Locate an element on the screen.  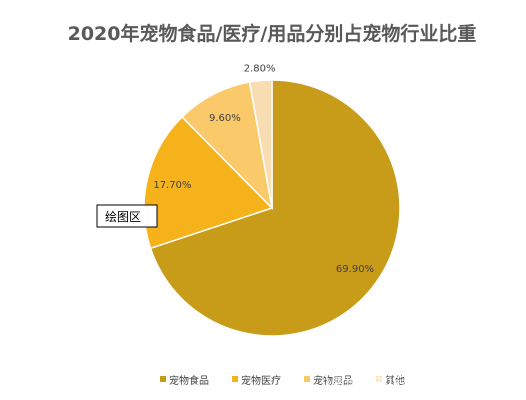
slice-label-3: 9.60% is located at coordinates (225, 118).